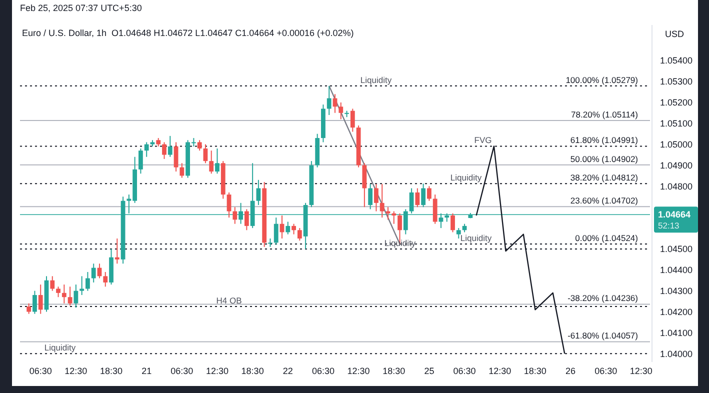  Describe the element at coordinates (287, 371) in the screenshot. I see `x-tick-label: 22` at that location.